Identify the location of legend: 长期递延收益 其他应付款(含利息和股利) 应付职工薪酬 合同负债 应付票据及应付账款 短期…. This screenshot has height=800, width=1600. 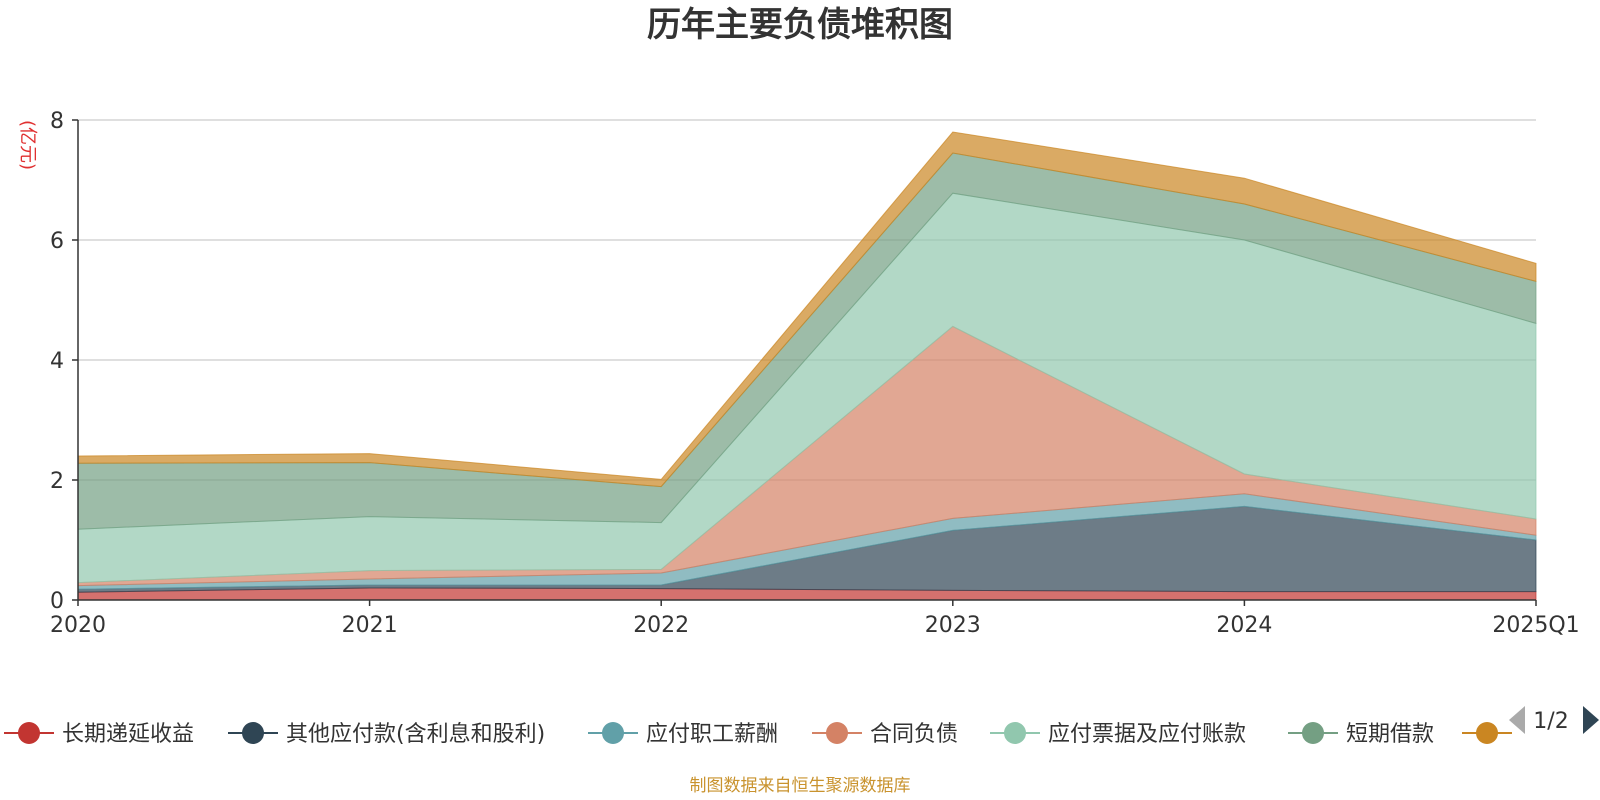
(758, 734).